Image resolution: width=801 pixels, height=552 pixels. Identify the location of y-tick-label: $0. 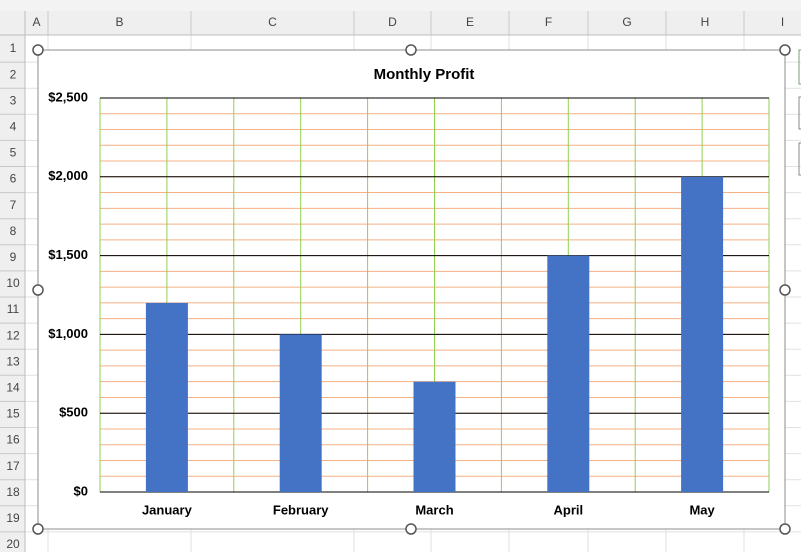
(81, 490).